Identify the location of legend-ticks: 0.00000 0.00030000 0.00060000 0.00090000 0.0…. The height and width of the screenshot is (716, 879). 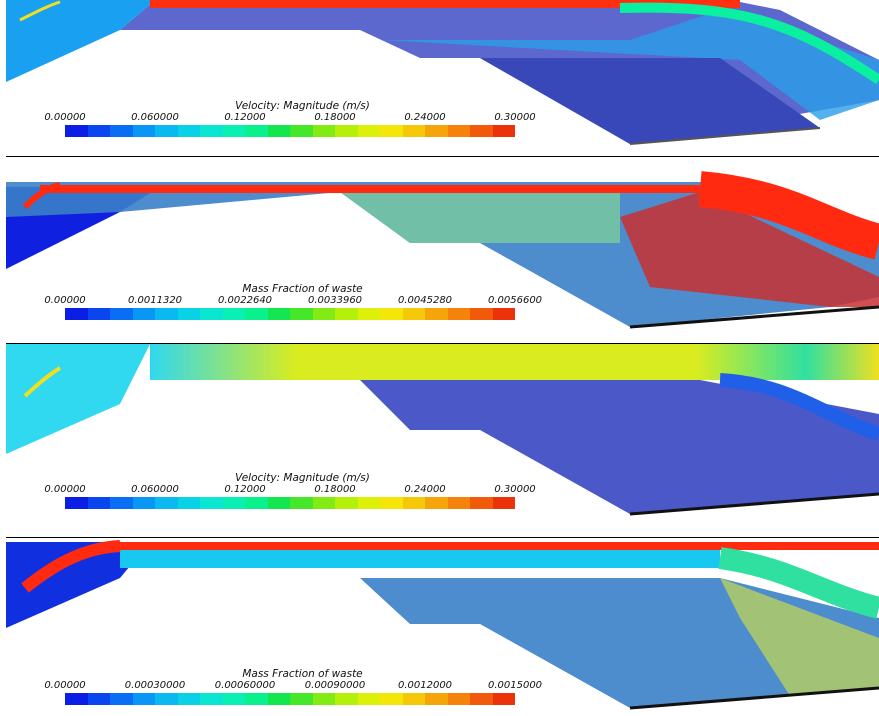
(300, 686).